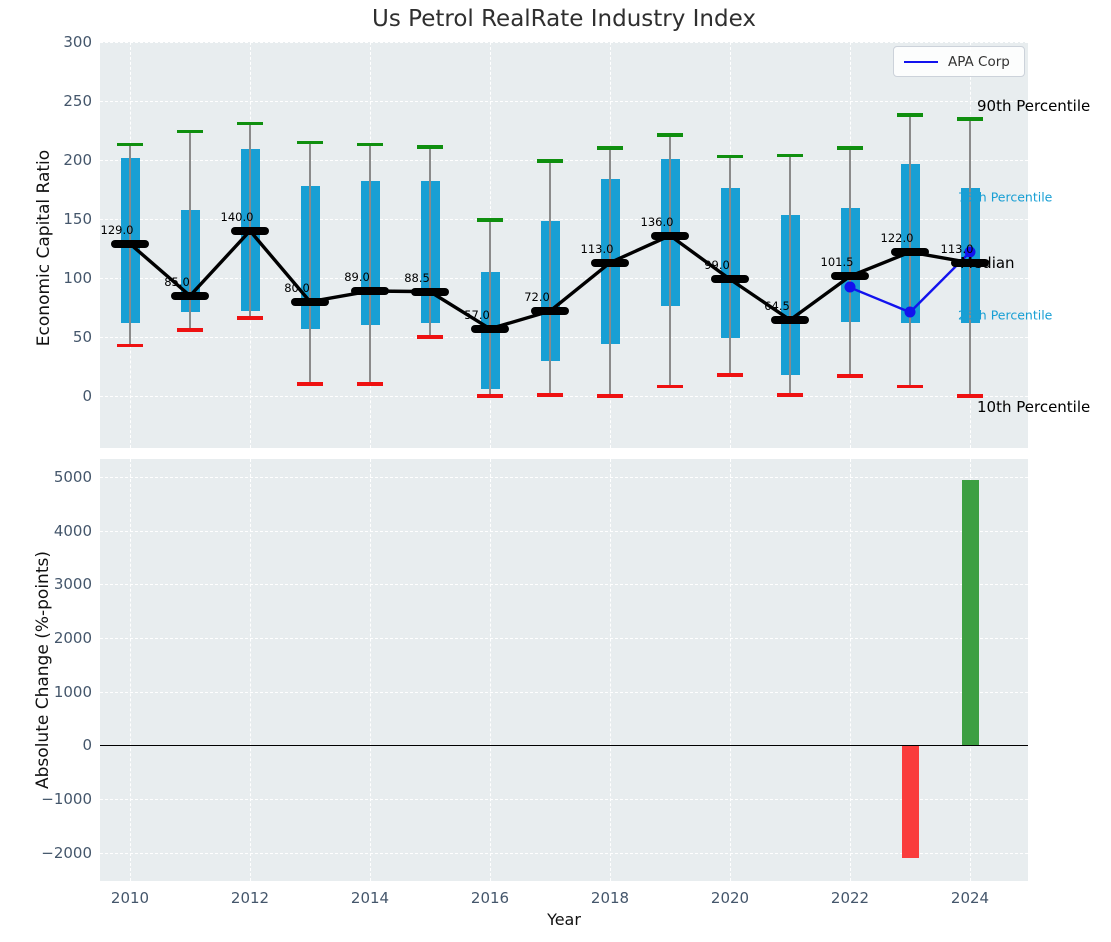 The height and width of the screenshot is (942, 1111). What do you see at coordinates (564, 19) in the screenshot?
I see `chart-title: Us Petrol RealRate Industry Index` at bounding box center [564, 19].